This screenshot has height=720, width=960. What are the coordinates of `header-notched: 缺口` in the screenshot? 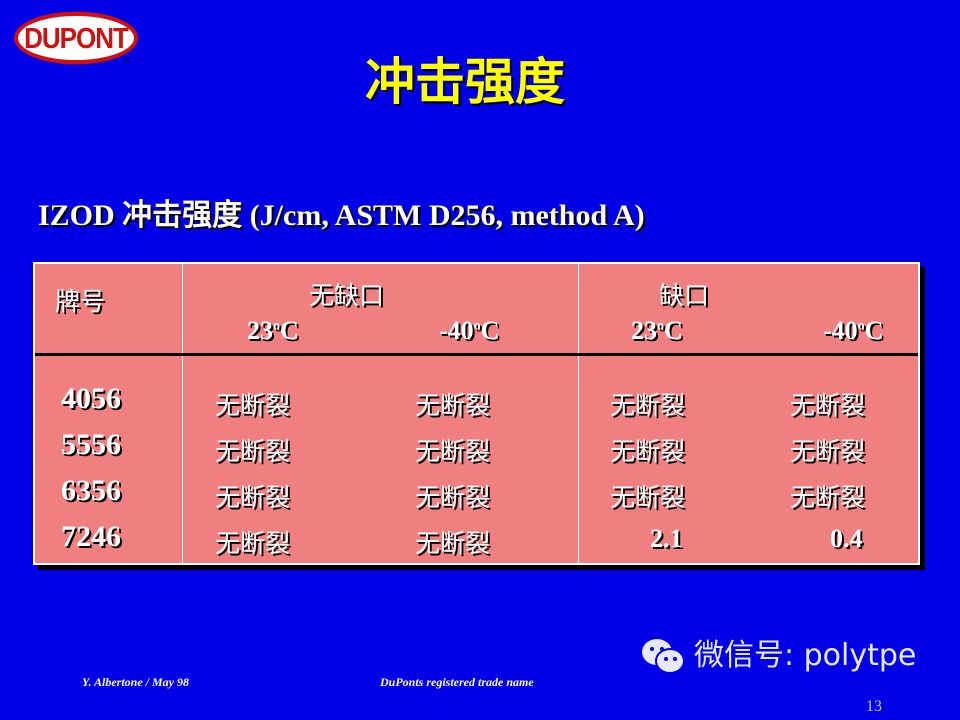 It's located at (684, 295).